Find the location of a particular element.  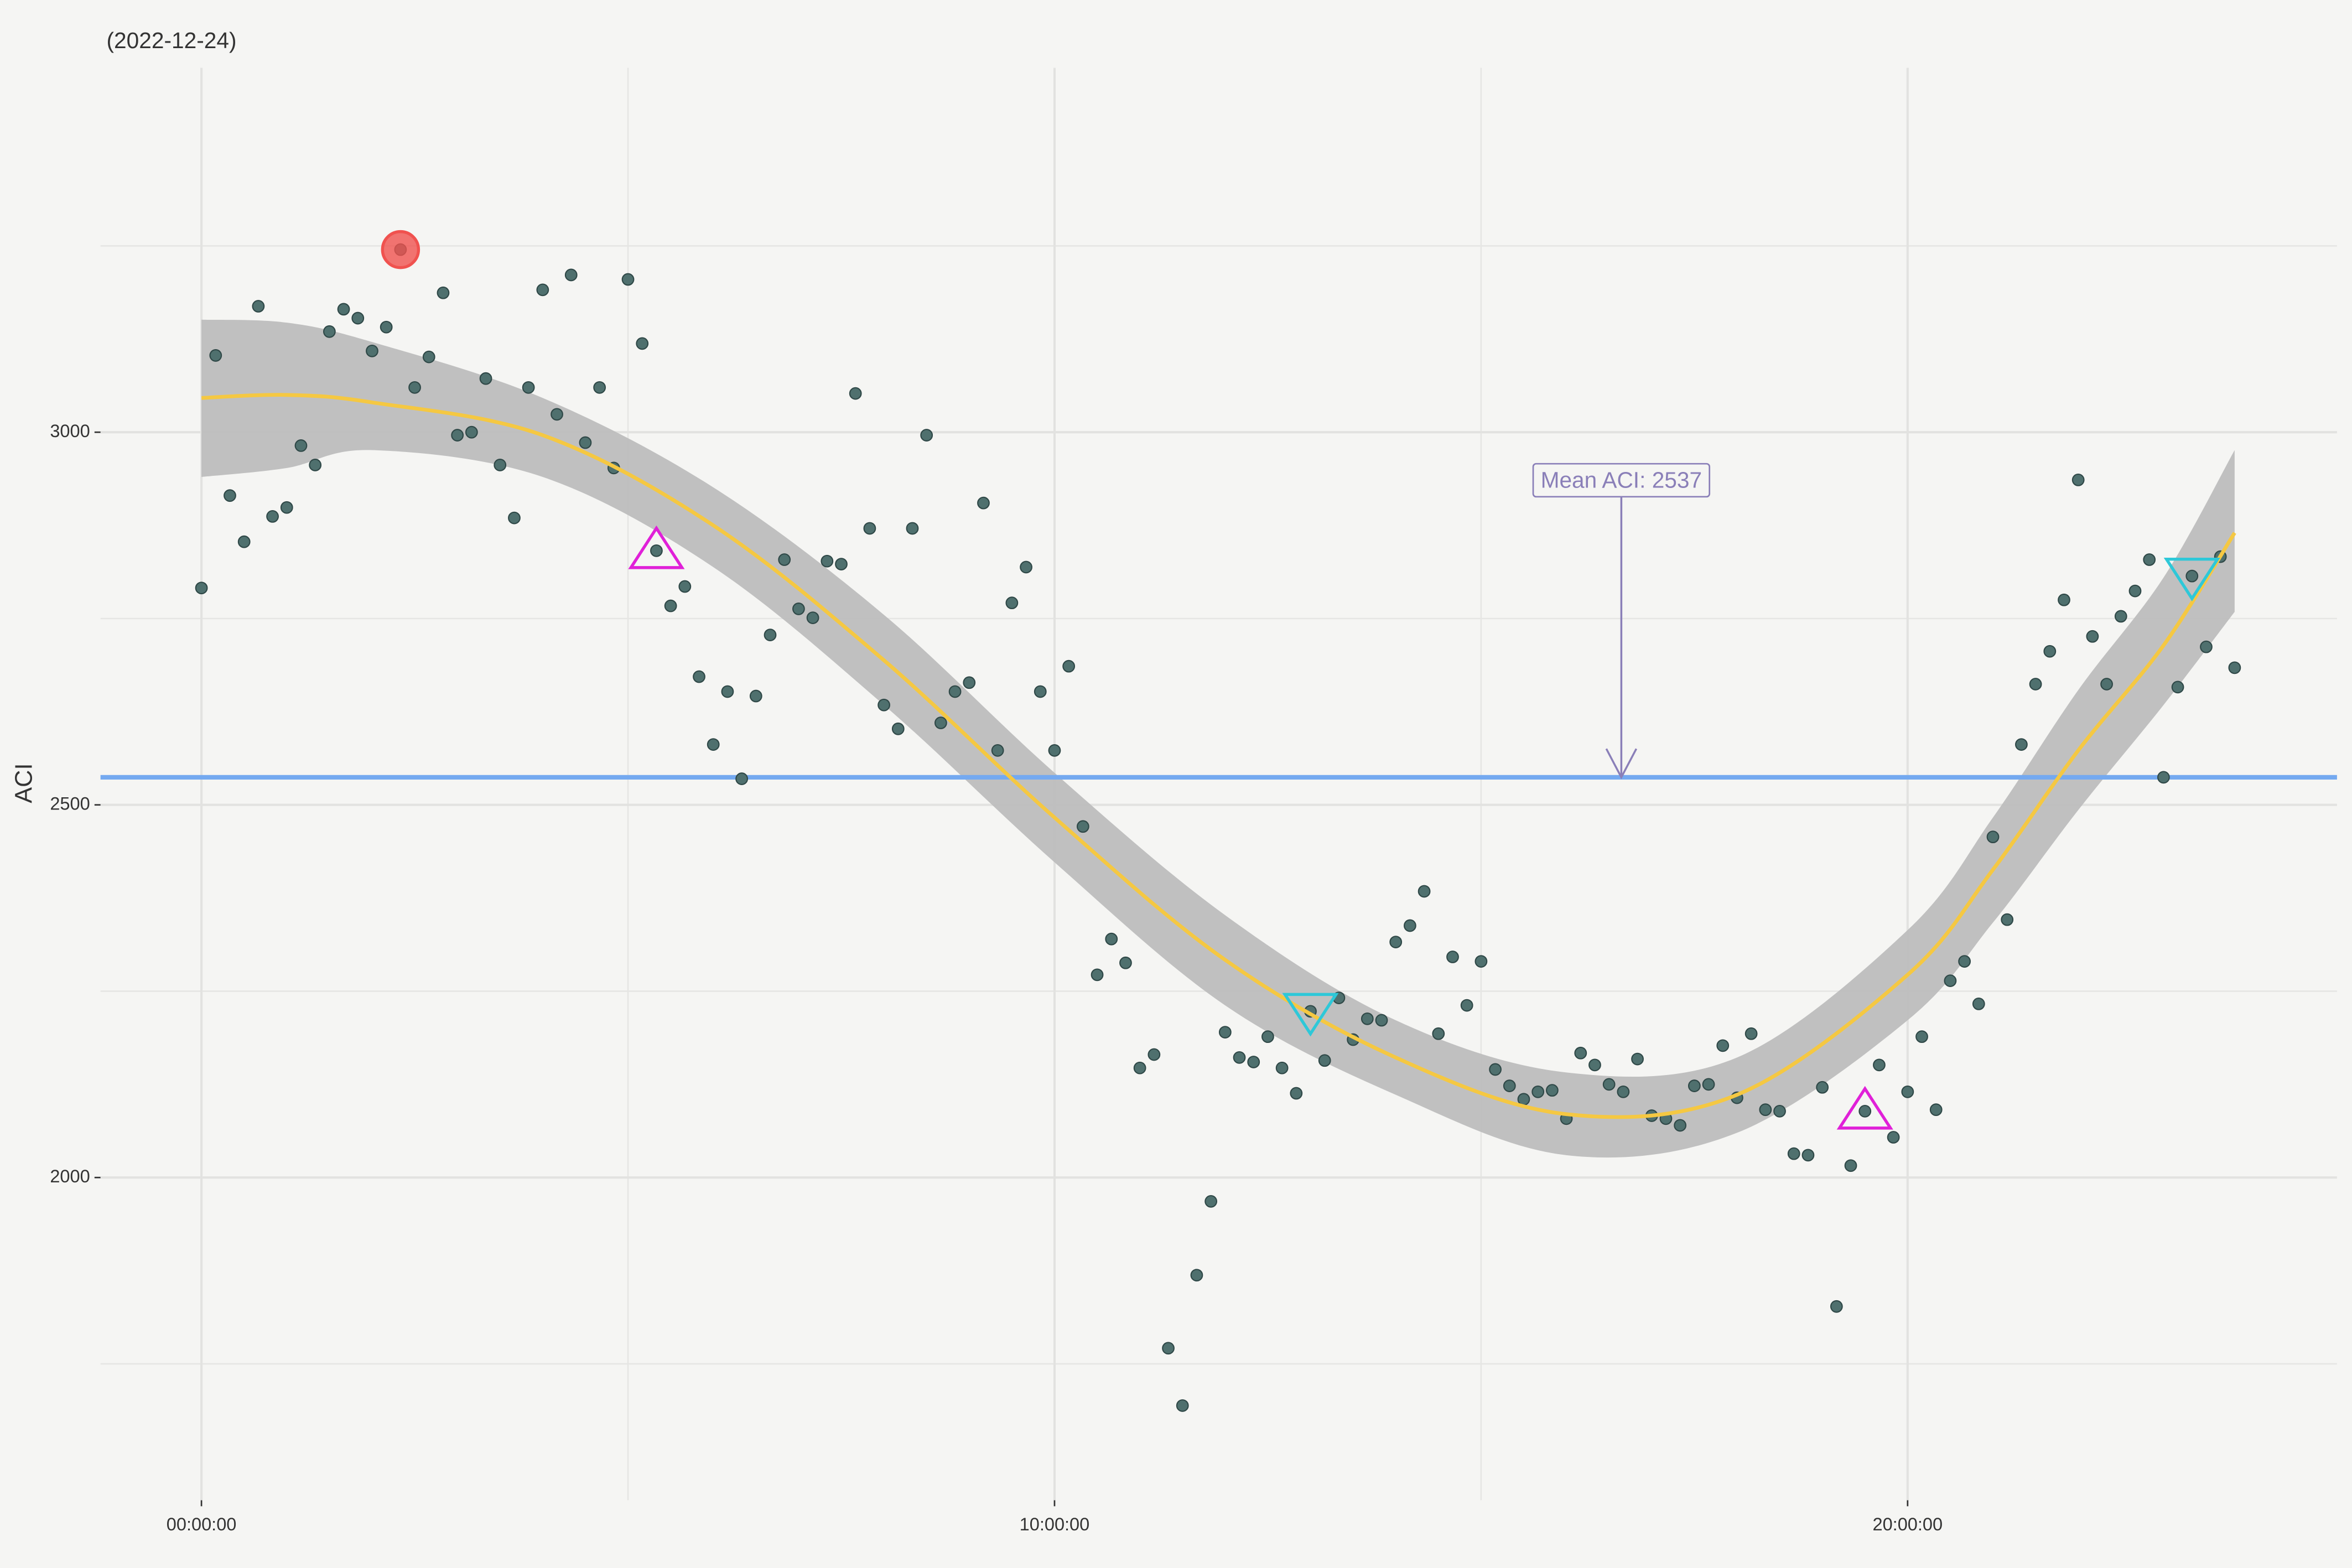

annotation-label: Mean ACI: 2537 is located at coordinates (1622, 480).